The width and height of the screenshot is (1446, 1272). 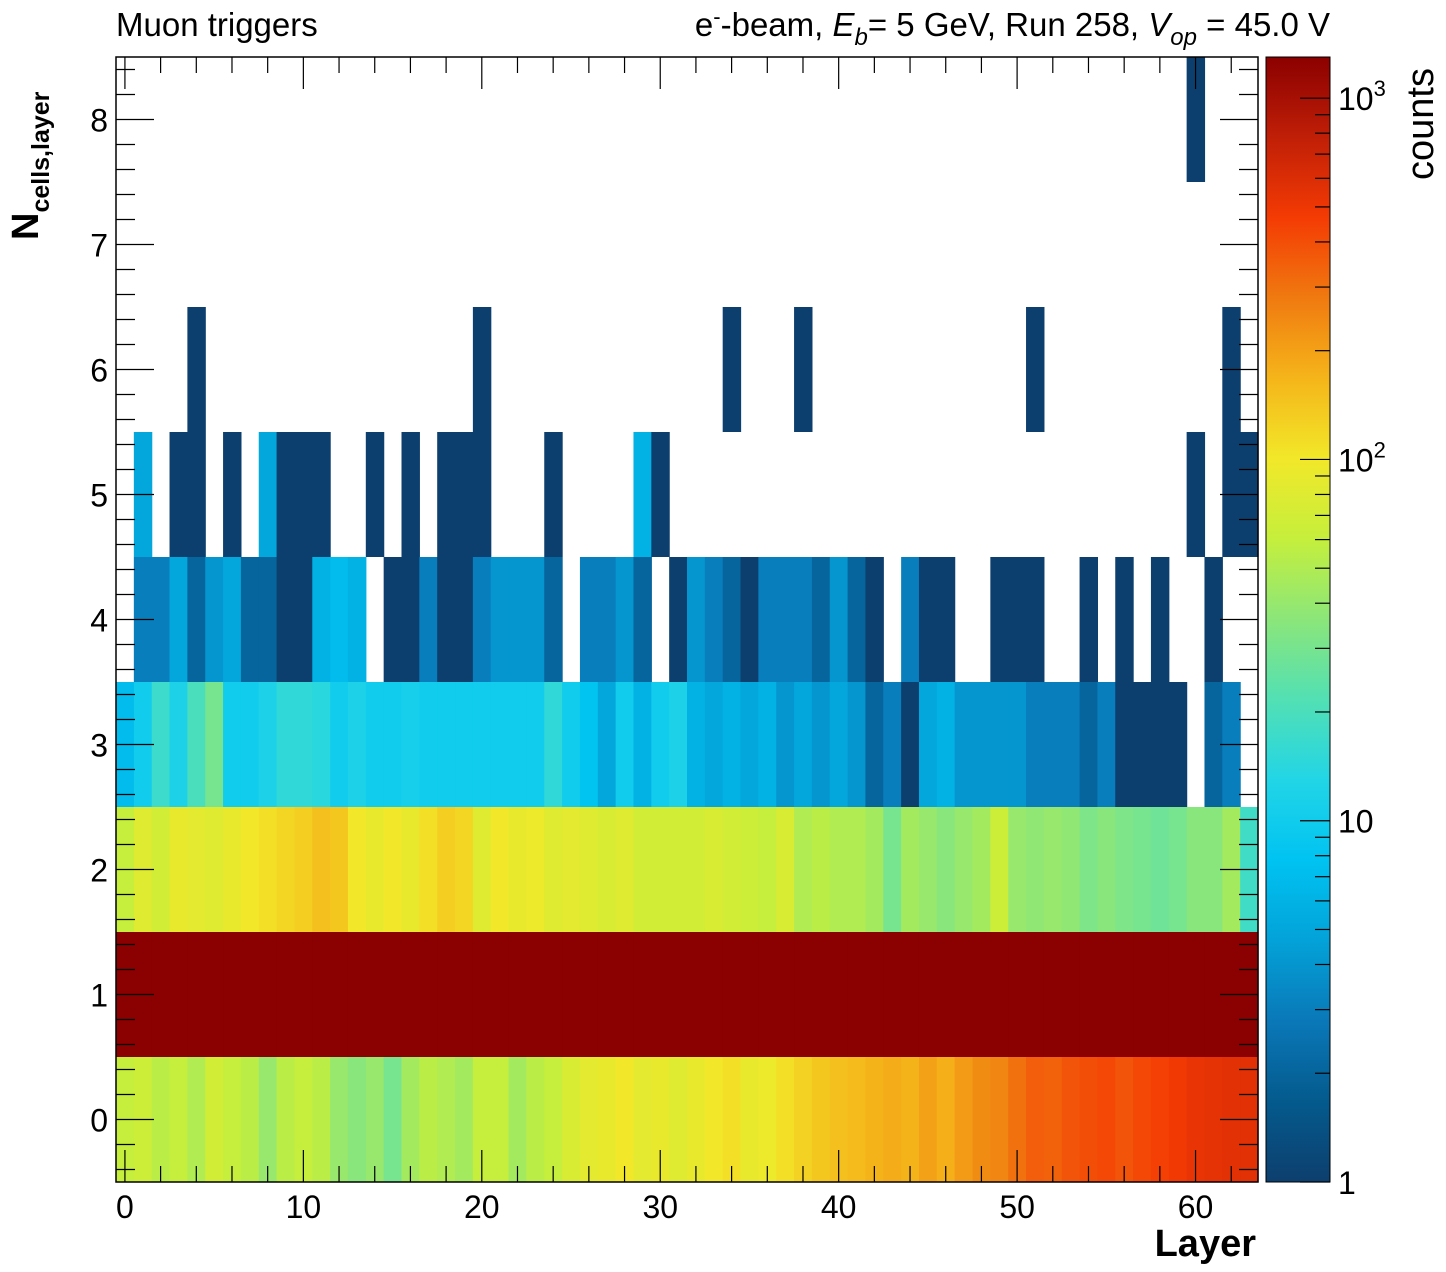 I want to click on y-tick-label: 1, so click(x=99, y=996).